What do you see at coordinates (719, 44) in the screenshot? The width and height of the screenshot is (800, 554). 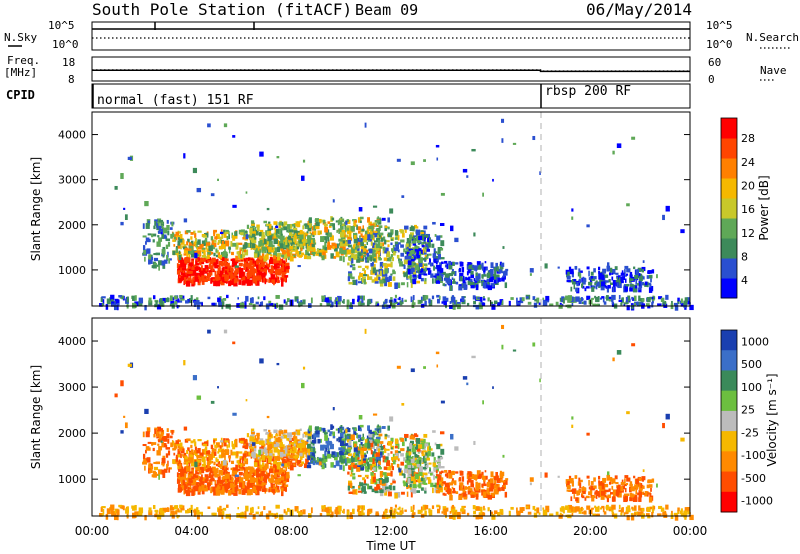 I see `nsearch-tick-bottom: 10^0` at bounding box center [719, 44].